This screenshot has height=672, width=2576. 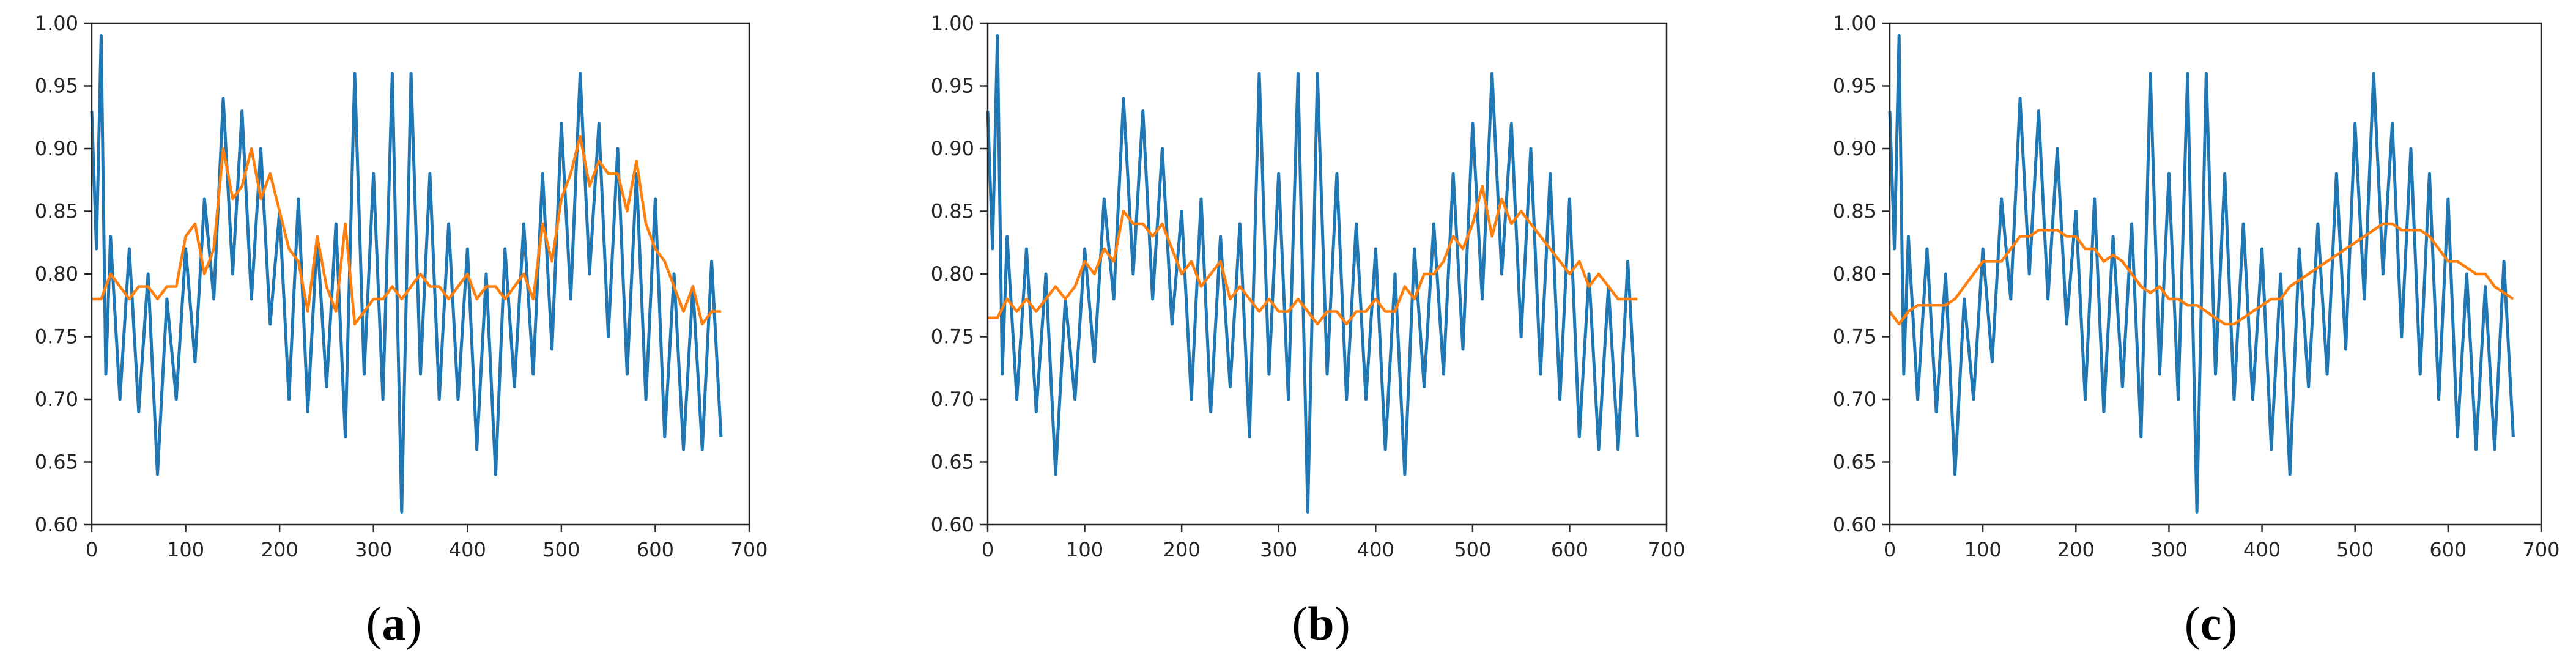 I want to click on caption-a: (a), so click(x=394, y=623).